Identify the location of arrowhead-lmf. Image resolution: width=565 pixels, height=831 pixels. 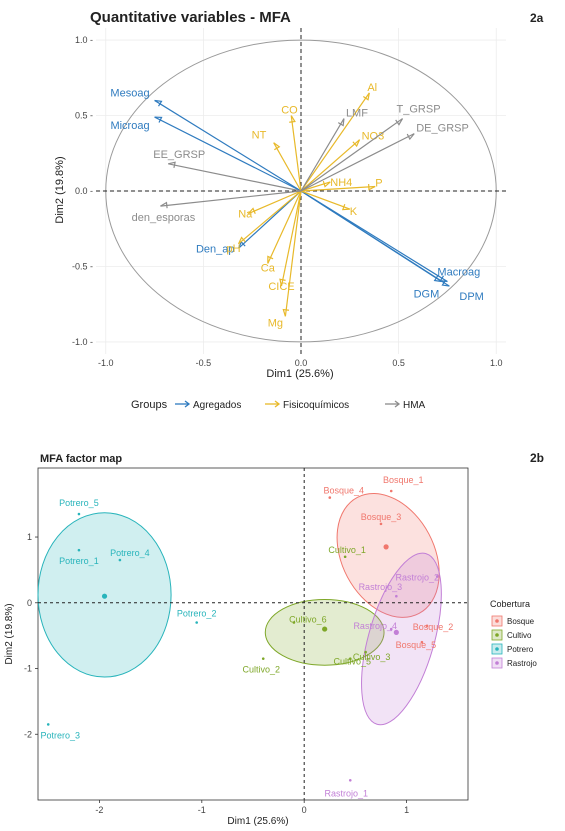
(341, 122).